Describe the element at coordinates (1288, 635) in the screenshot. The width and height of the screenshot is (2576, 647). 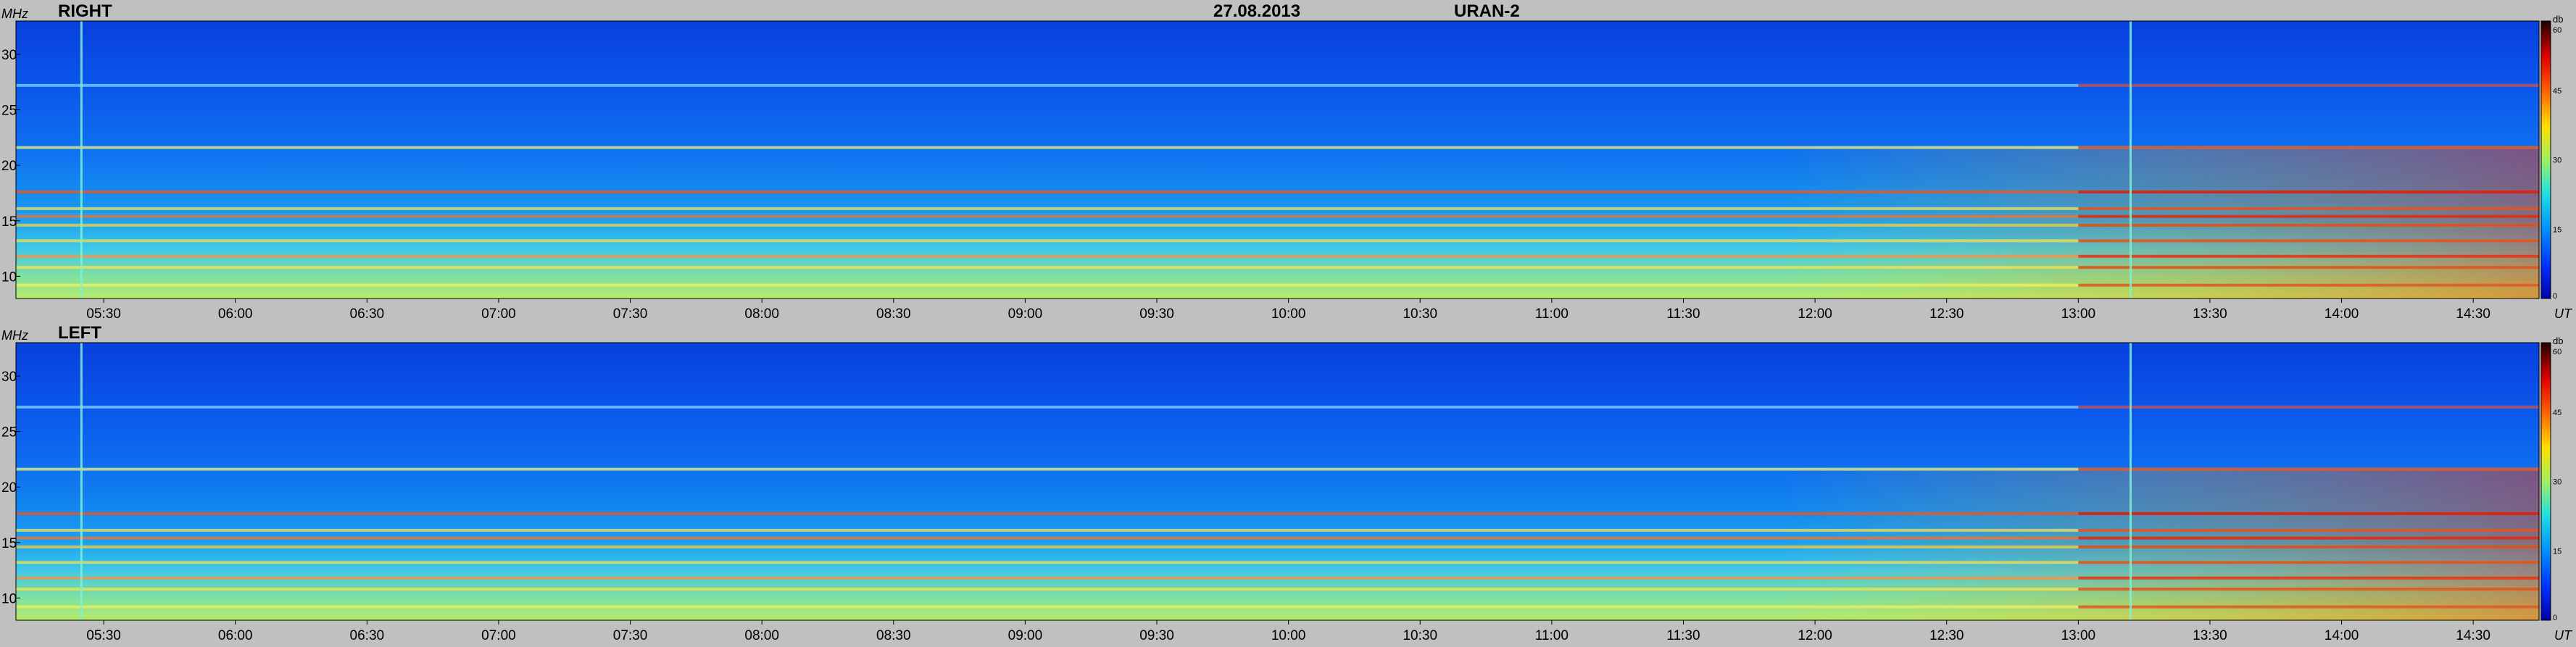
I see `x-tick-label: 10:00` at that location.